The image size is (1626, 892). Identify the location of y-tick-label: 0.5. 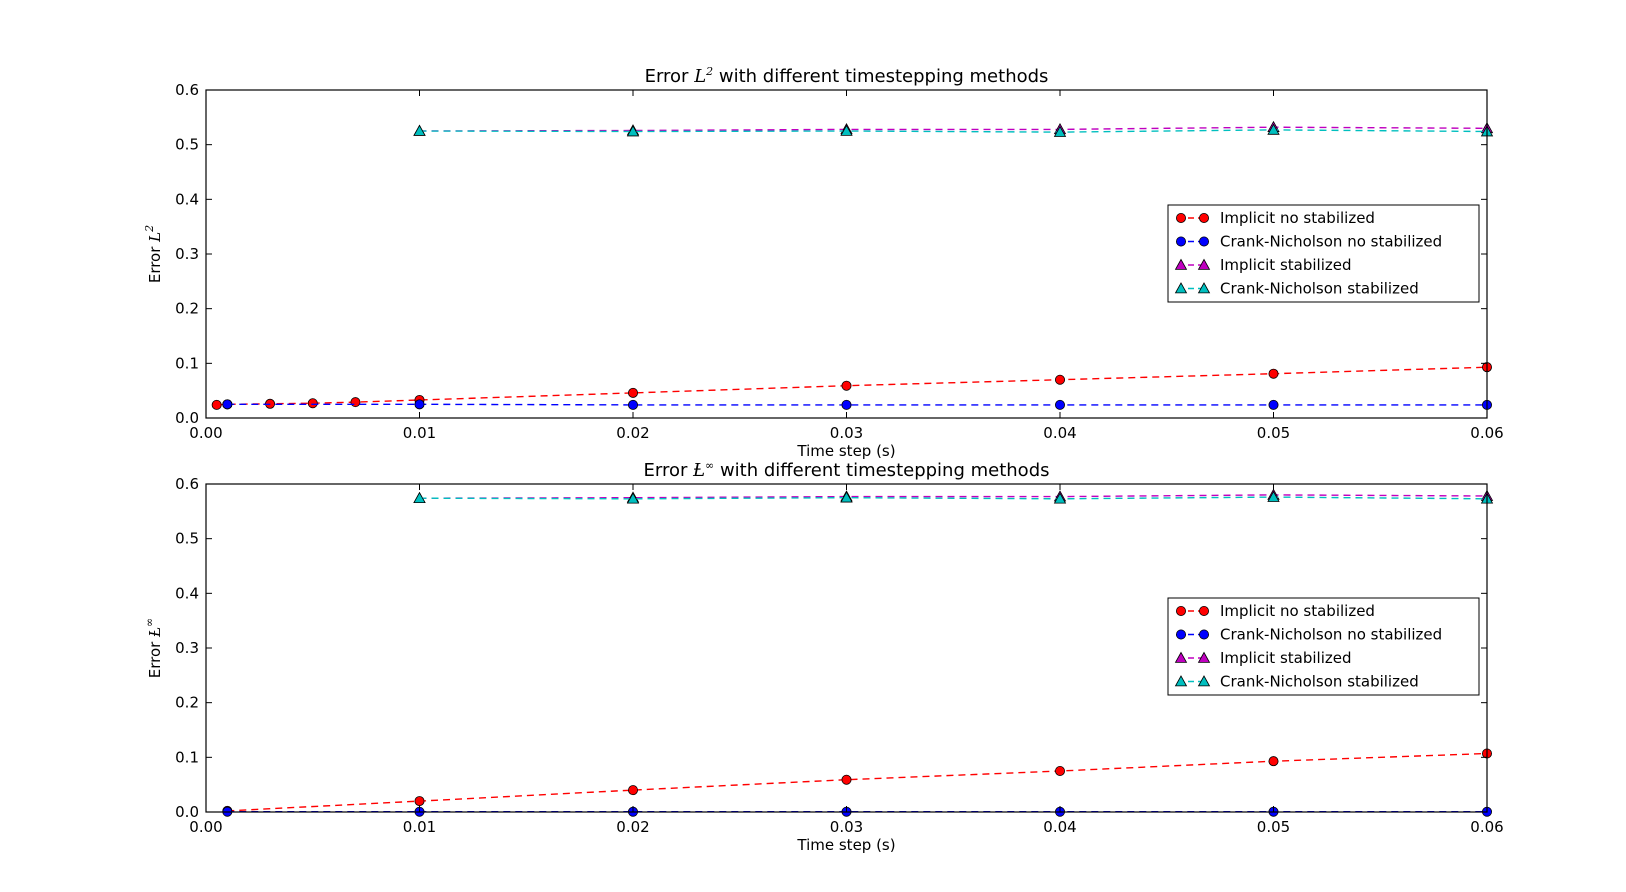
(187, 145).